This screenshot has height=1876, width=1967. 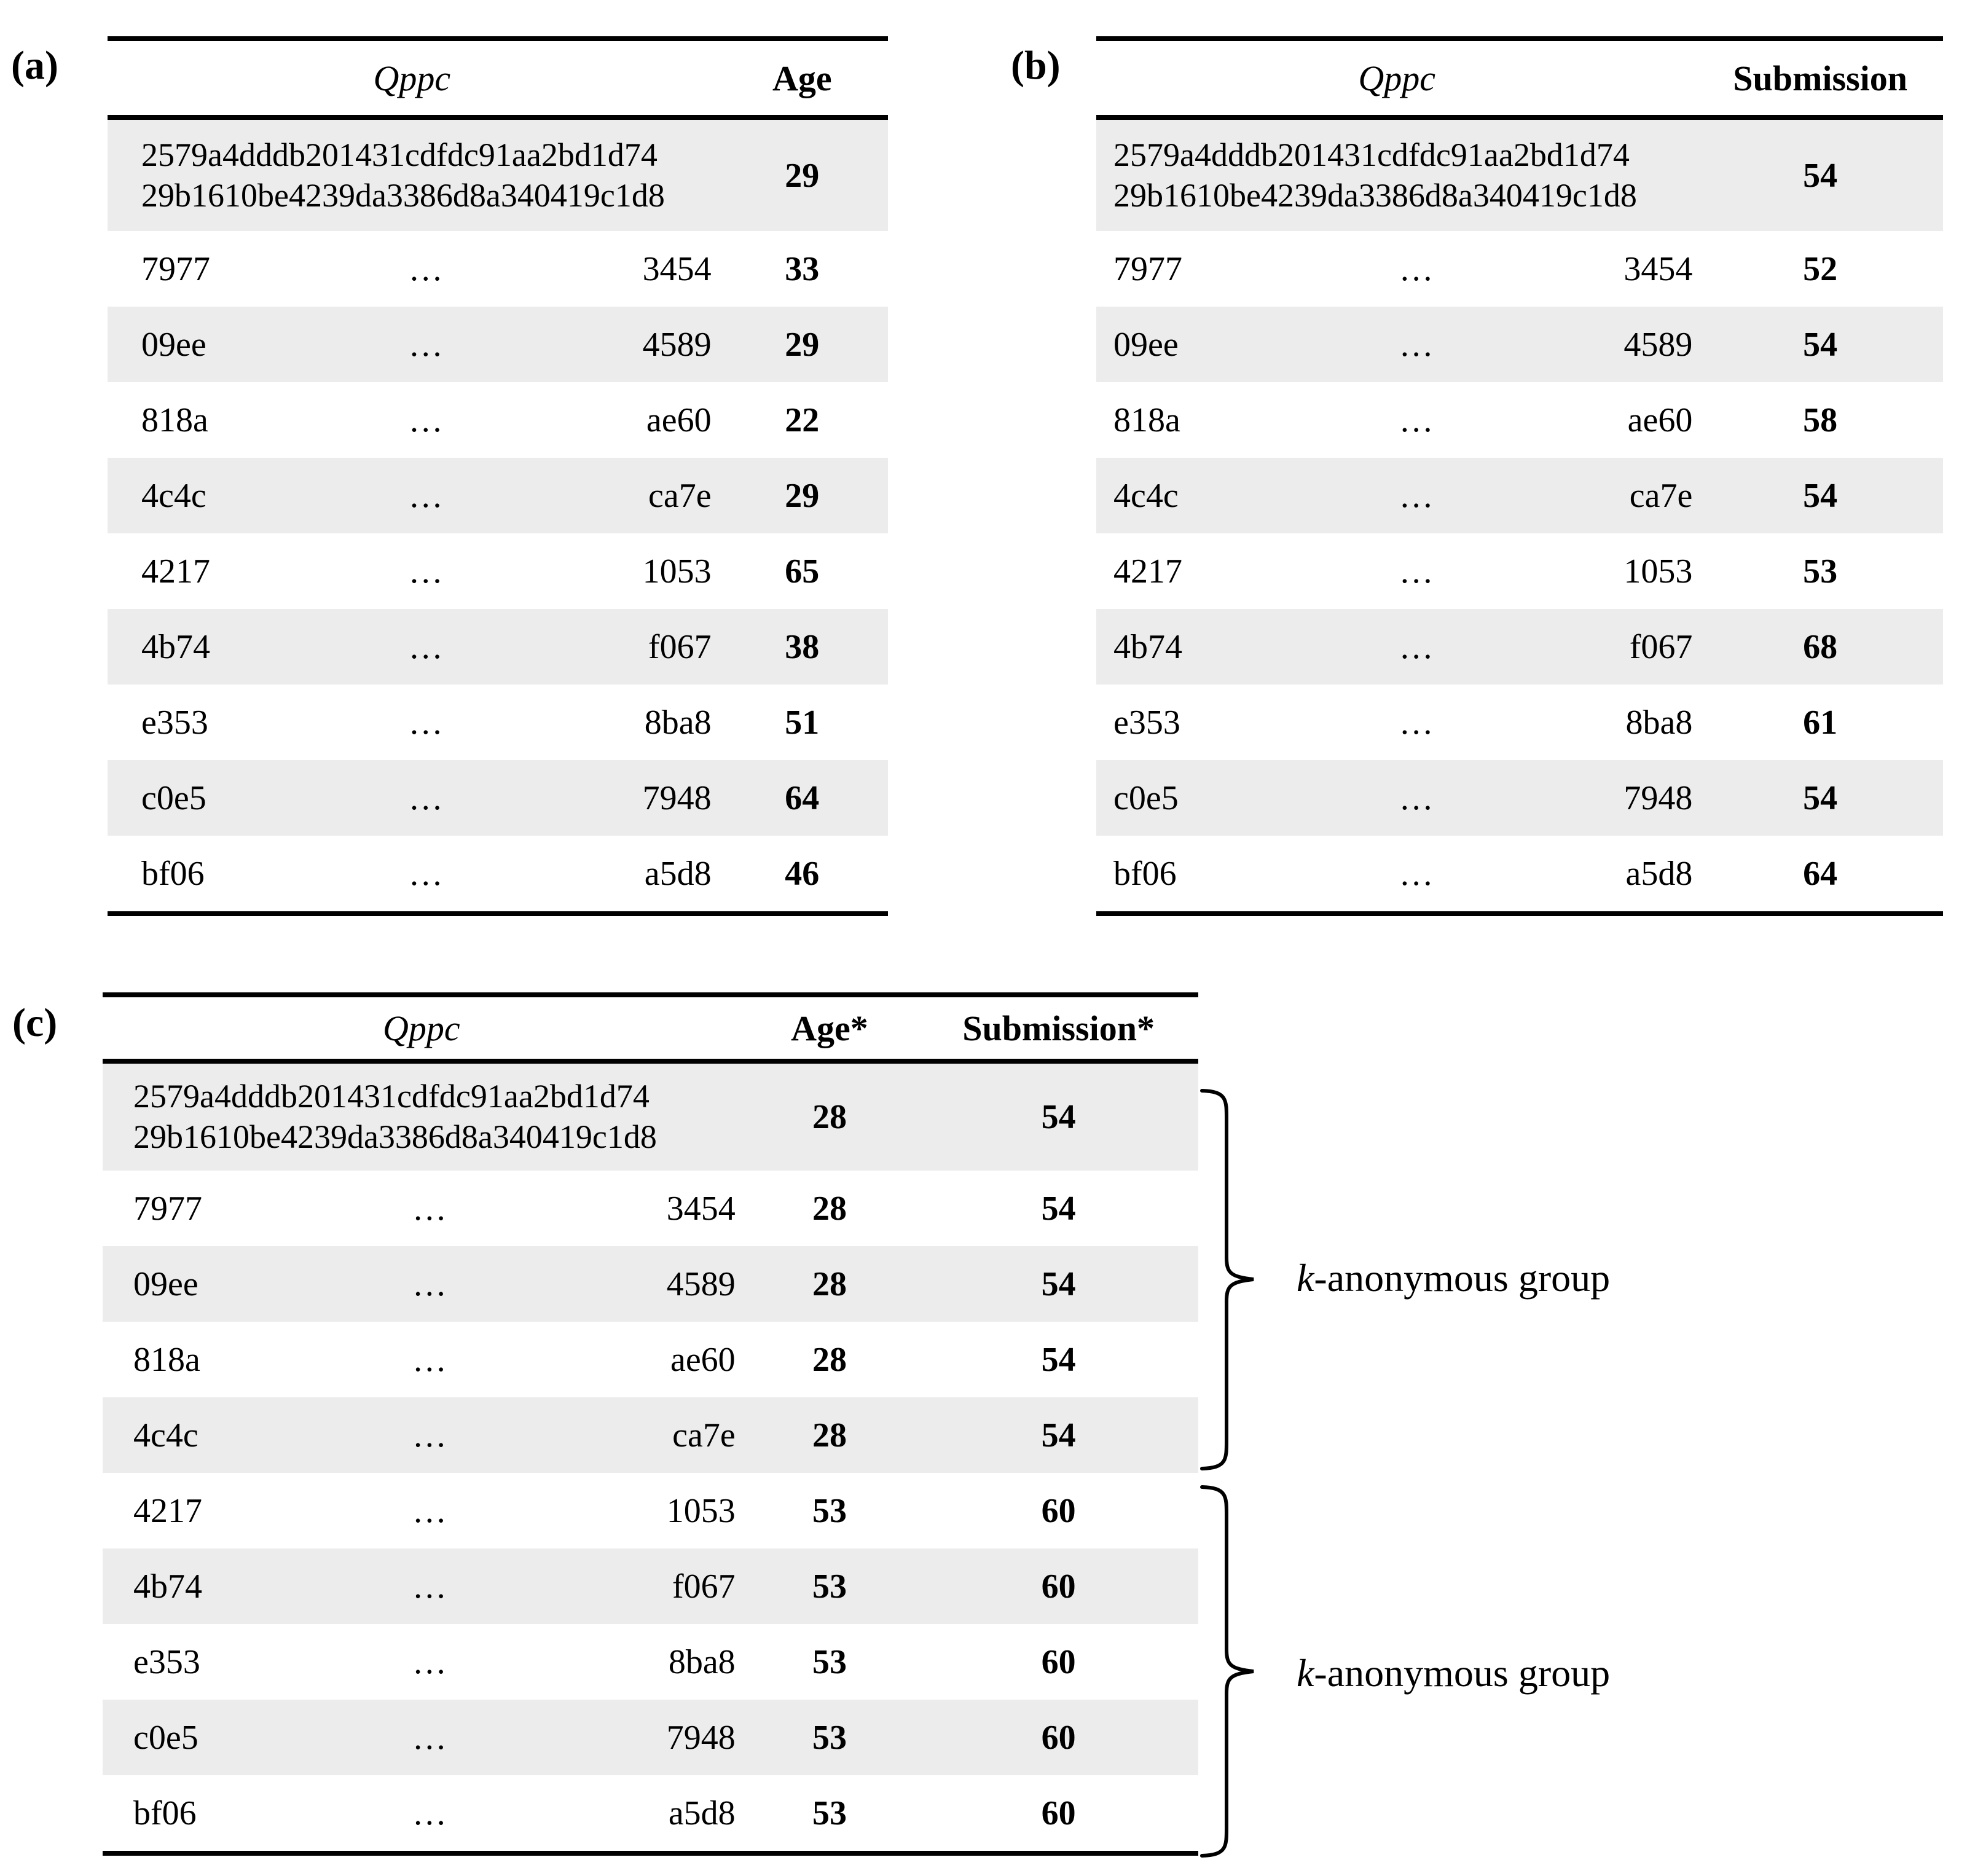 I want to click on table-a-header-row: Qppc Age, so click(x=498, y=78).